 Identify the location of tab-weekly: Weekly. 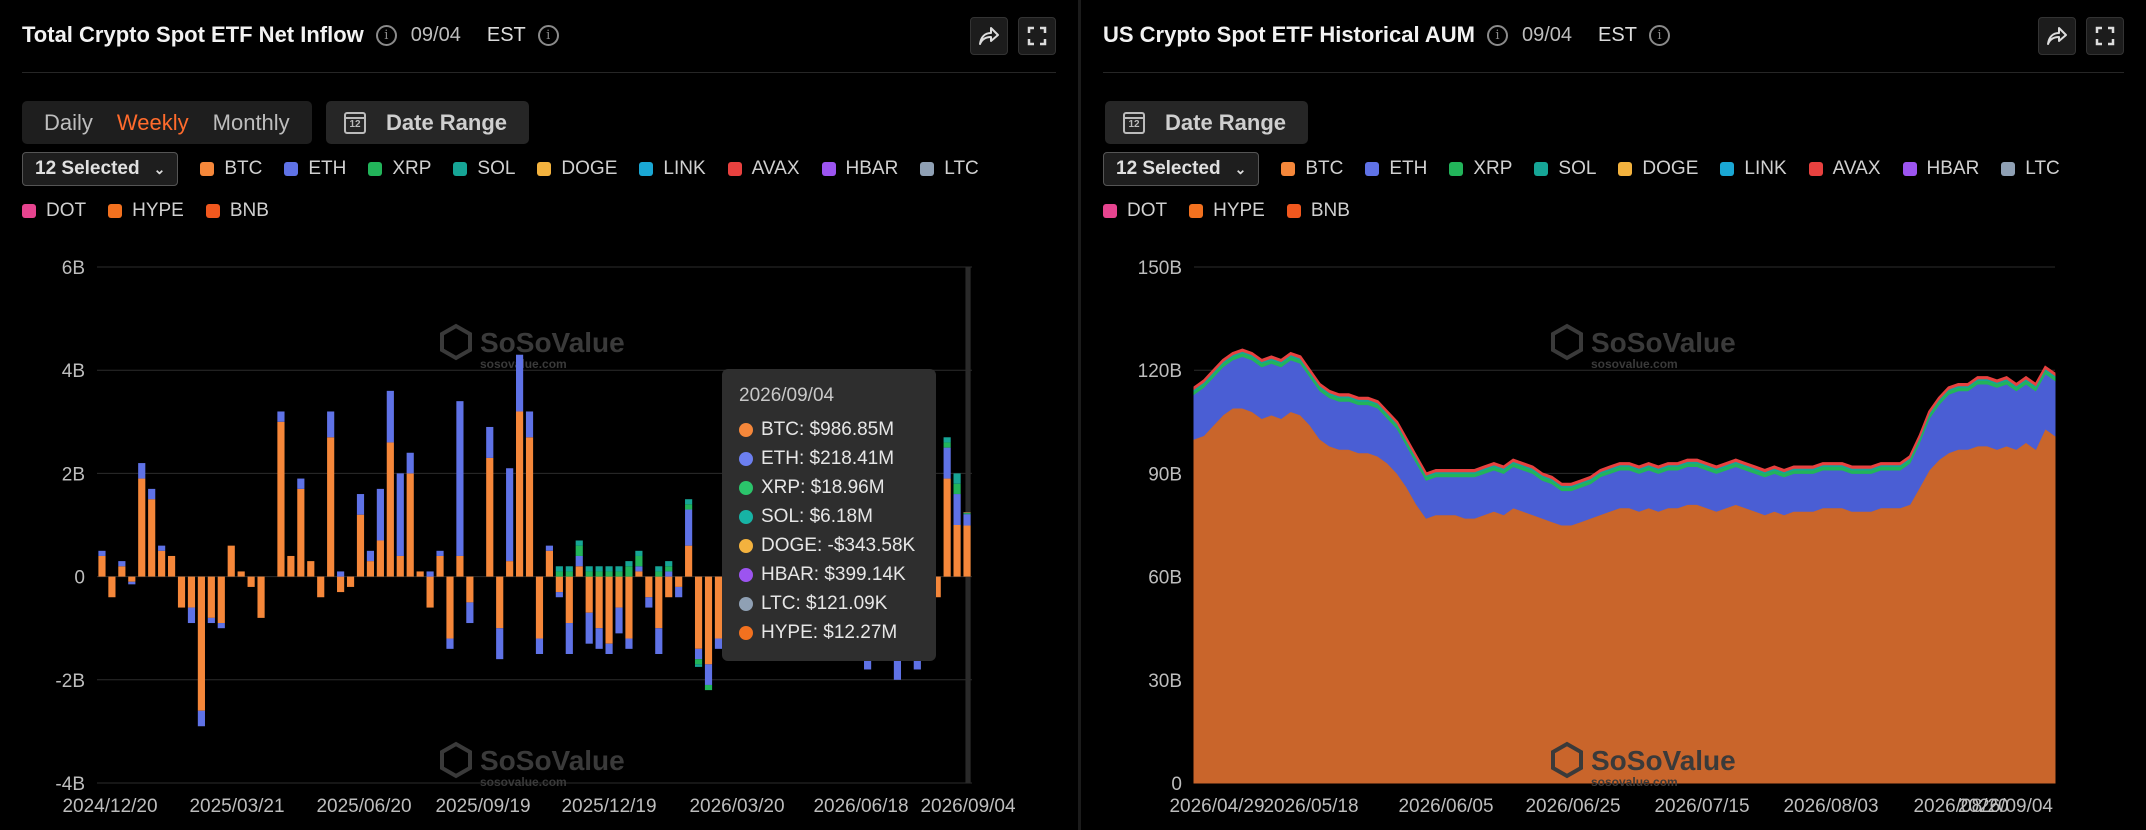
(152, 122).